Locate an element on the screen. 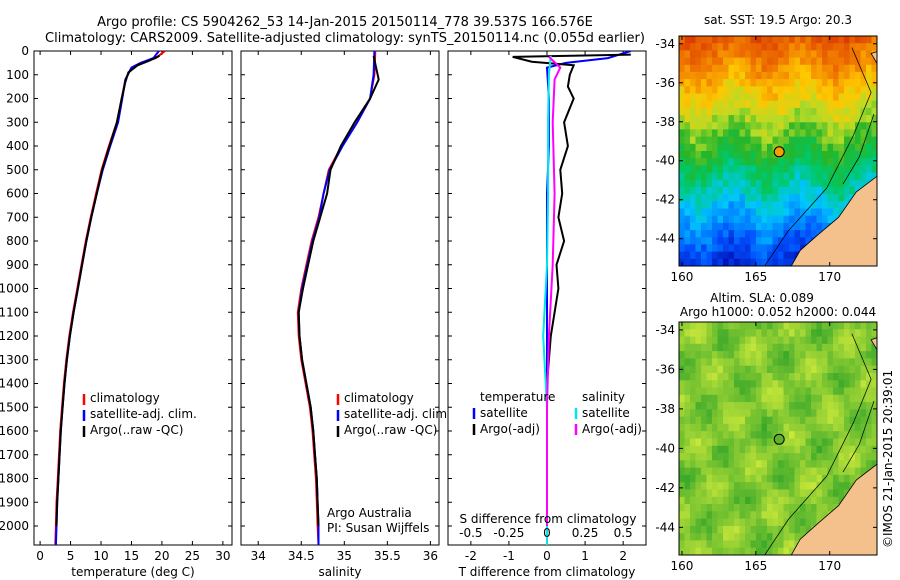  sst-map-field is located at coordinates (778, 151).